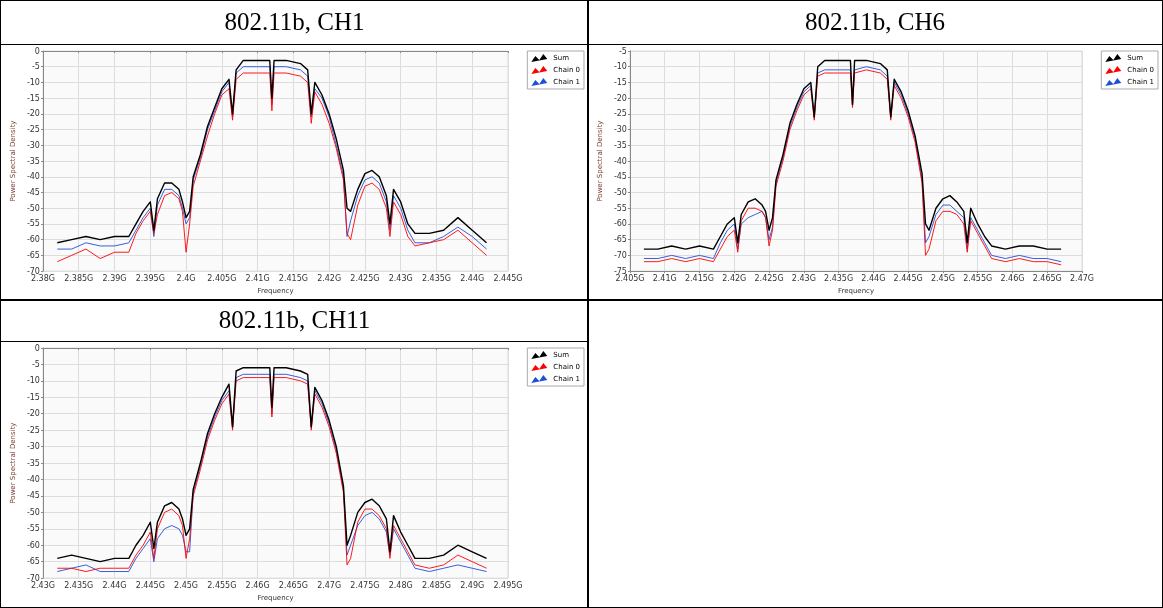 This screenshot has height=608, width=1163. I want to click on x-tick-label: 2.395G, so click(150, 278).